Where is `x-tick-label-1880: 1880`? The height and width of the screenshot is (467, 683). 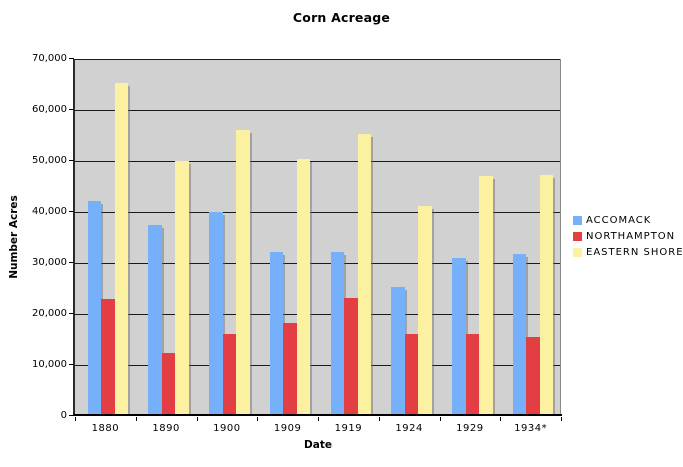
x-tick-label-1880: 1880 is located at coordinates (105, 428).